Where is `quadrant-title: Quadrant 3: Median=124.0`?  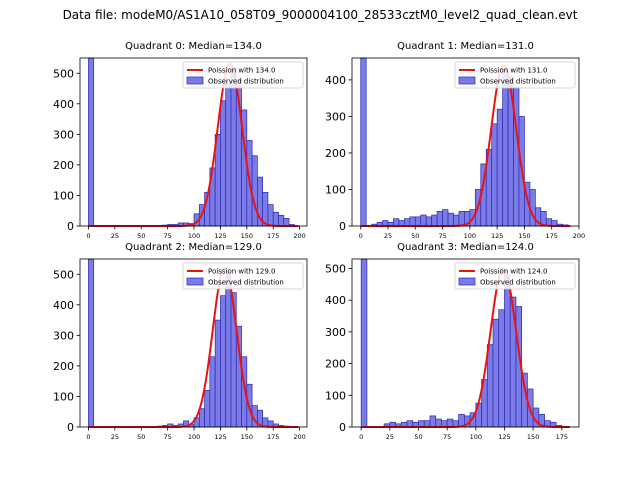 quadrant-title: Quadrant 3: Median=124.0 is located at coordinates (465, 247).